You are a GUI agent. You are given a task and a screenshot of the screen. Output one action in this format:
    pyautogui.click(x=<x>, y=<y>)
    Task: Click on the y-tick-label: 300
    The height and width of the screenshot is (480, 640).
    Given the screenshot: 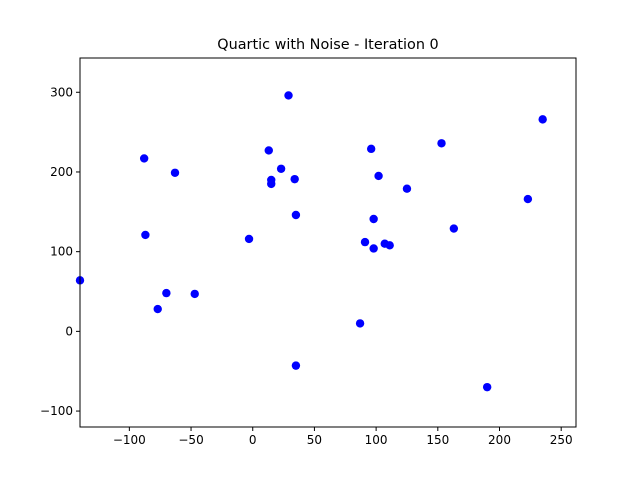 What is the action you would take?
    pyautogui.click(x=61, y=92)
    